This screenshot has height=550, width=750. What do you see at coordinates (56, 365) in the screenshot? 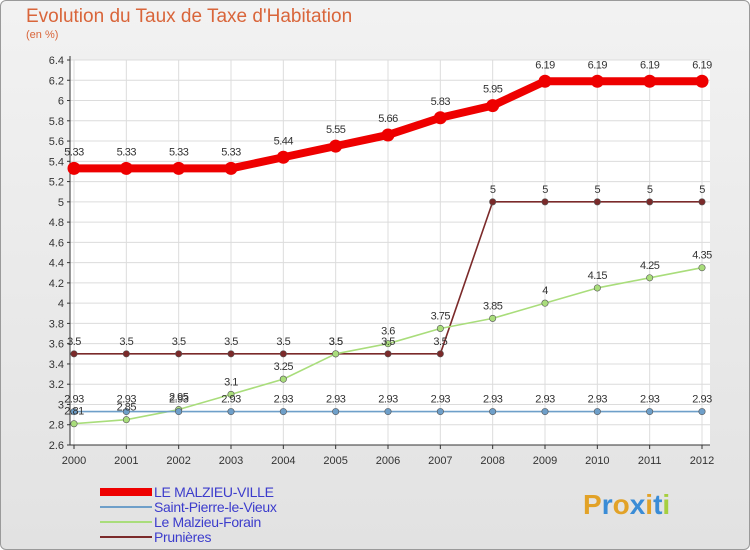
I see `y-tick-label: 3.4` at bounding box center [56, 365].